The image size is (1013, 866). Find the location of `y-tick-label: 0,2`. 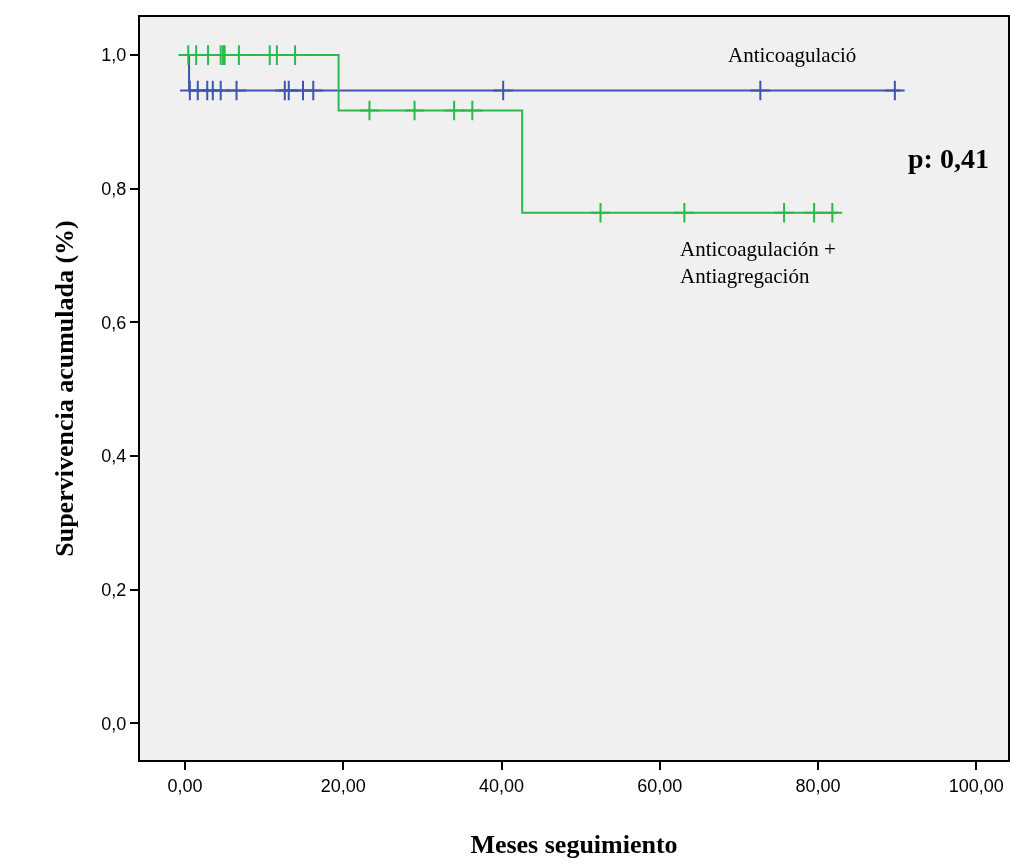

y-tick-label: 0,2 is located at coordinates (114, 589).